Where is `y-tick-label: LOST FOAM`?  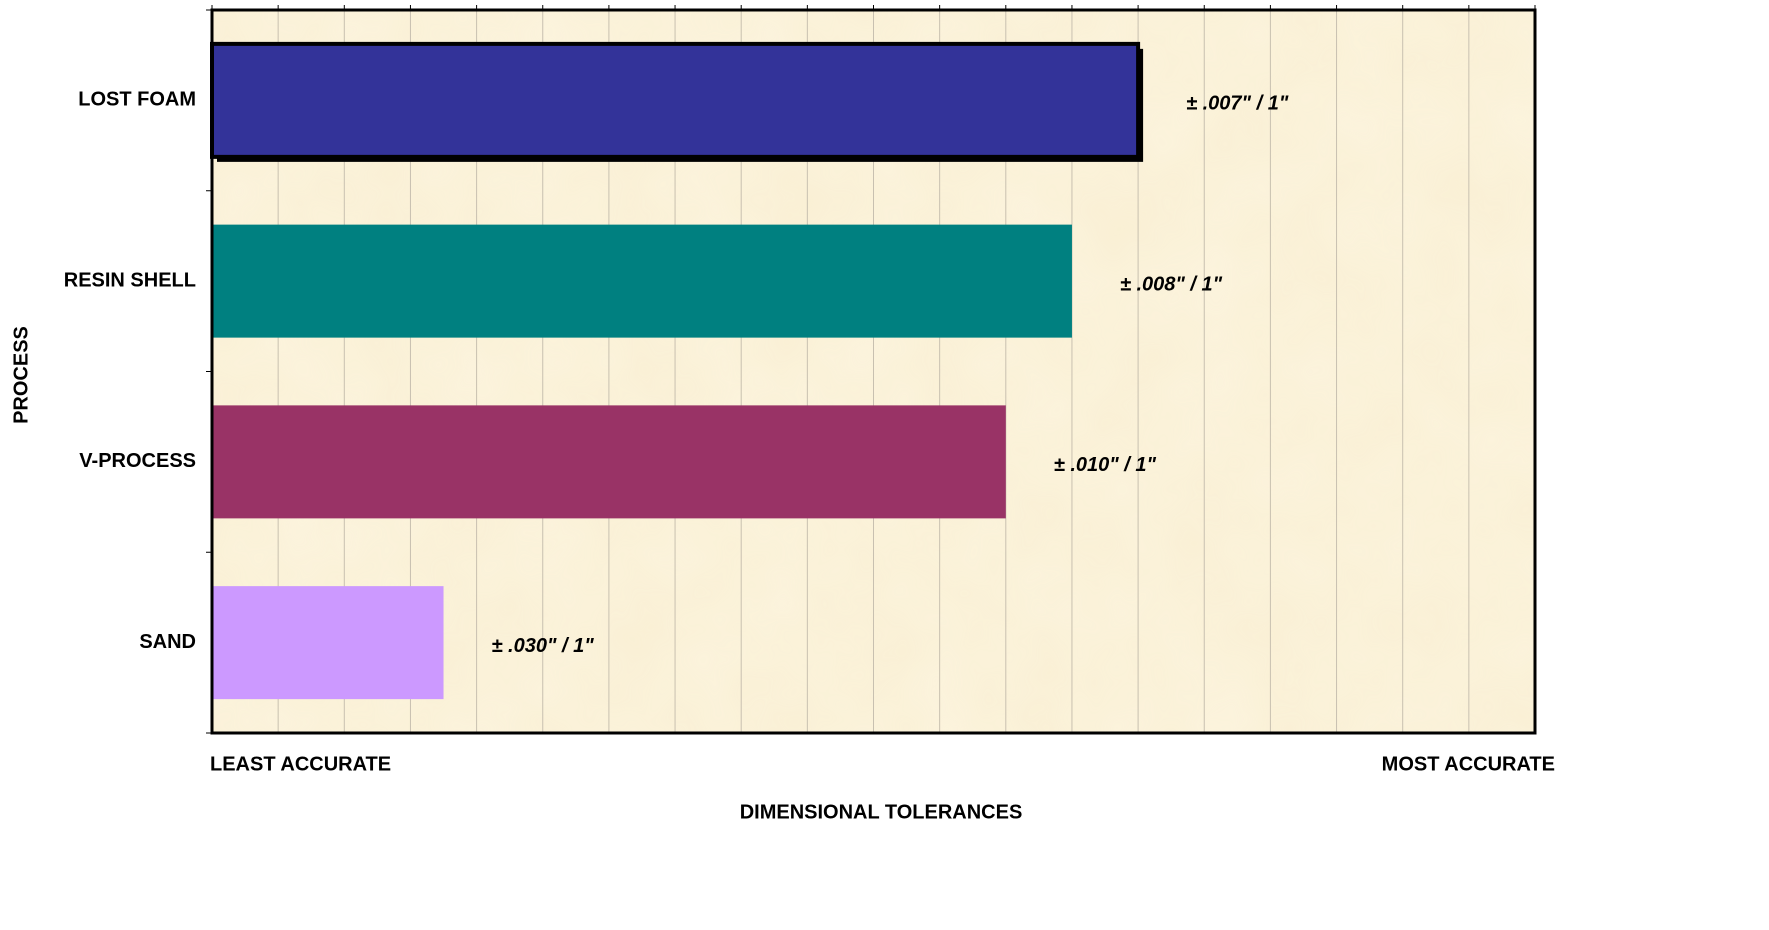
y-tick-label: LOST FOAM is located at coordinates (137, 100).